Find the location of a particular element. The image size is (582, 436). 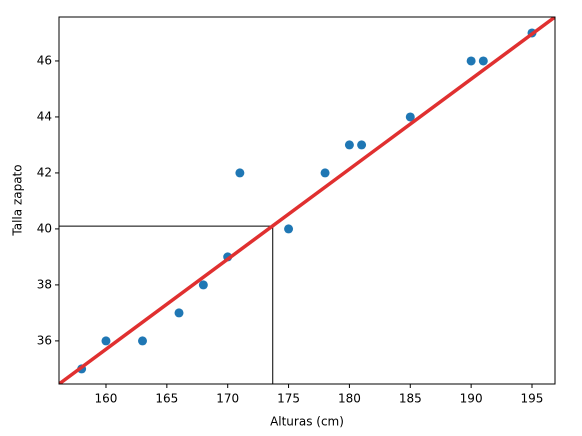

y-tick-label: 36 is located at coordinates (44, 340).